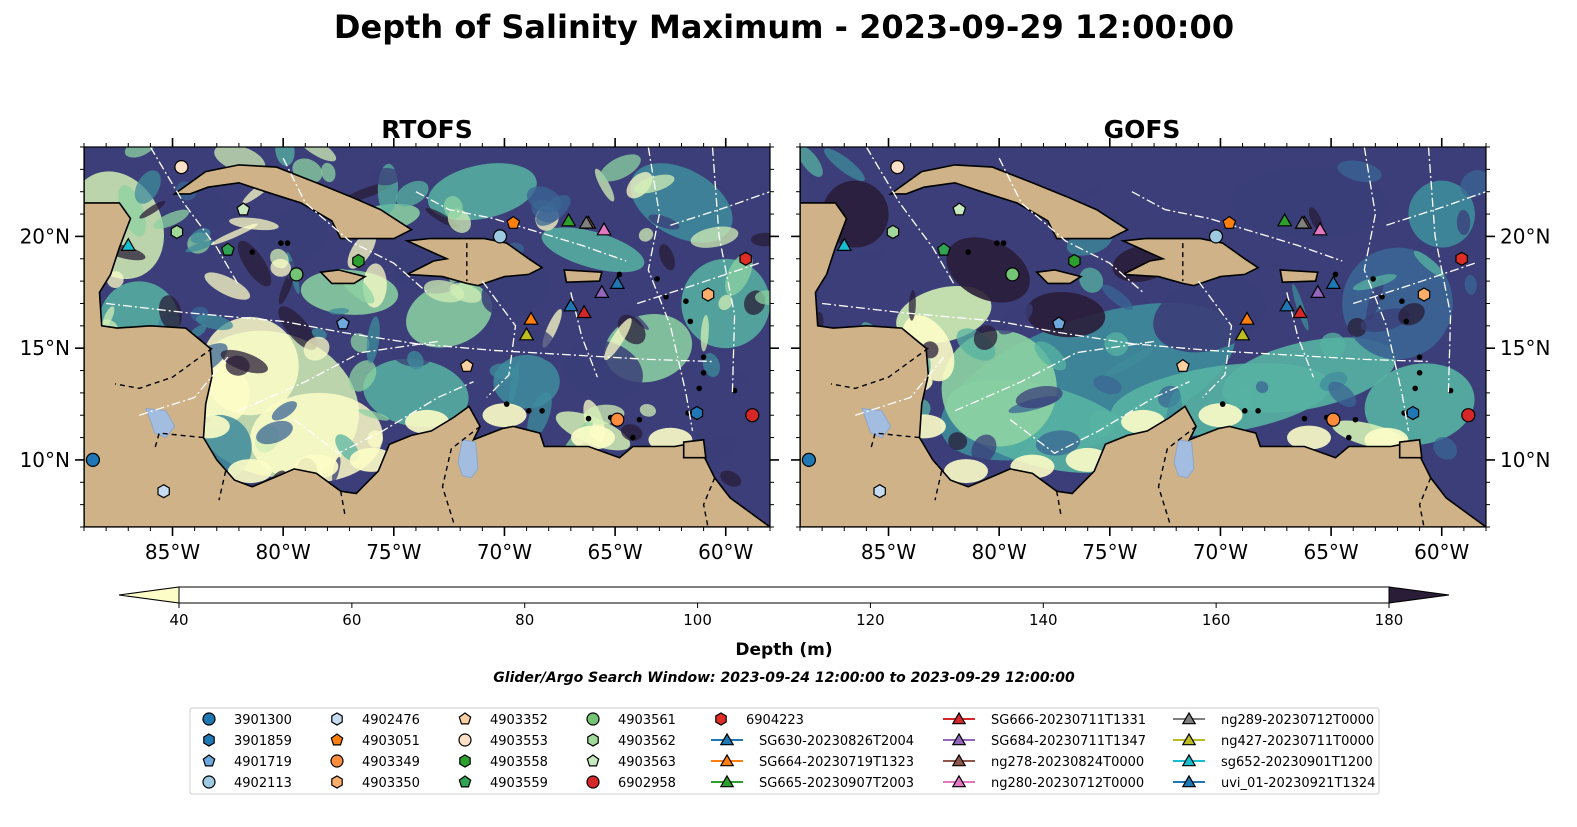  I want to click on legend-label: 4902113, so click(263, 783).